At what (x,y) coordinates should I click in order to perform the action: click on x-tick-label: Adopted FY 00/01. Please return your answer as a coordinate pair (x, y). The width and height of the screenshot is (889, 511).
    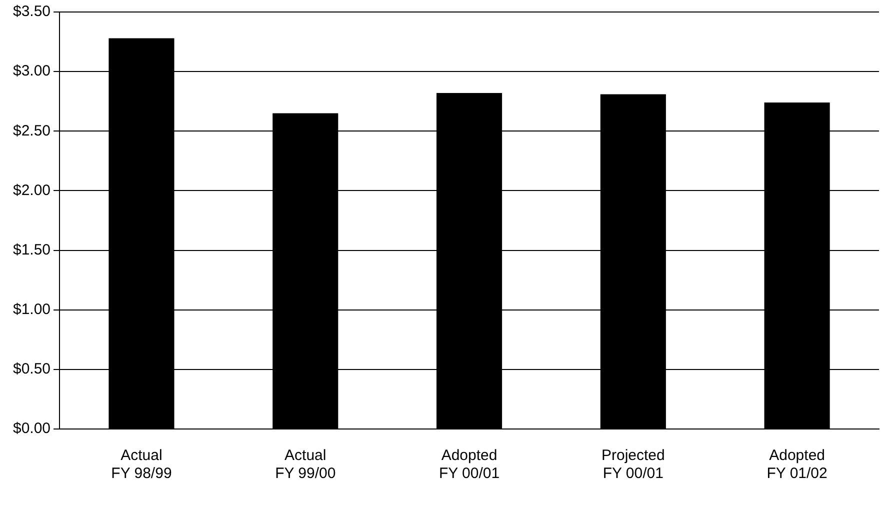
    Looking at the image, I should click on (469, 464).